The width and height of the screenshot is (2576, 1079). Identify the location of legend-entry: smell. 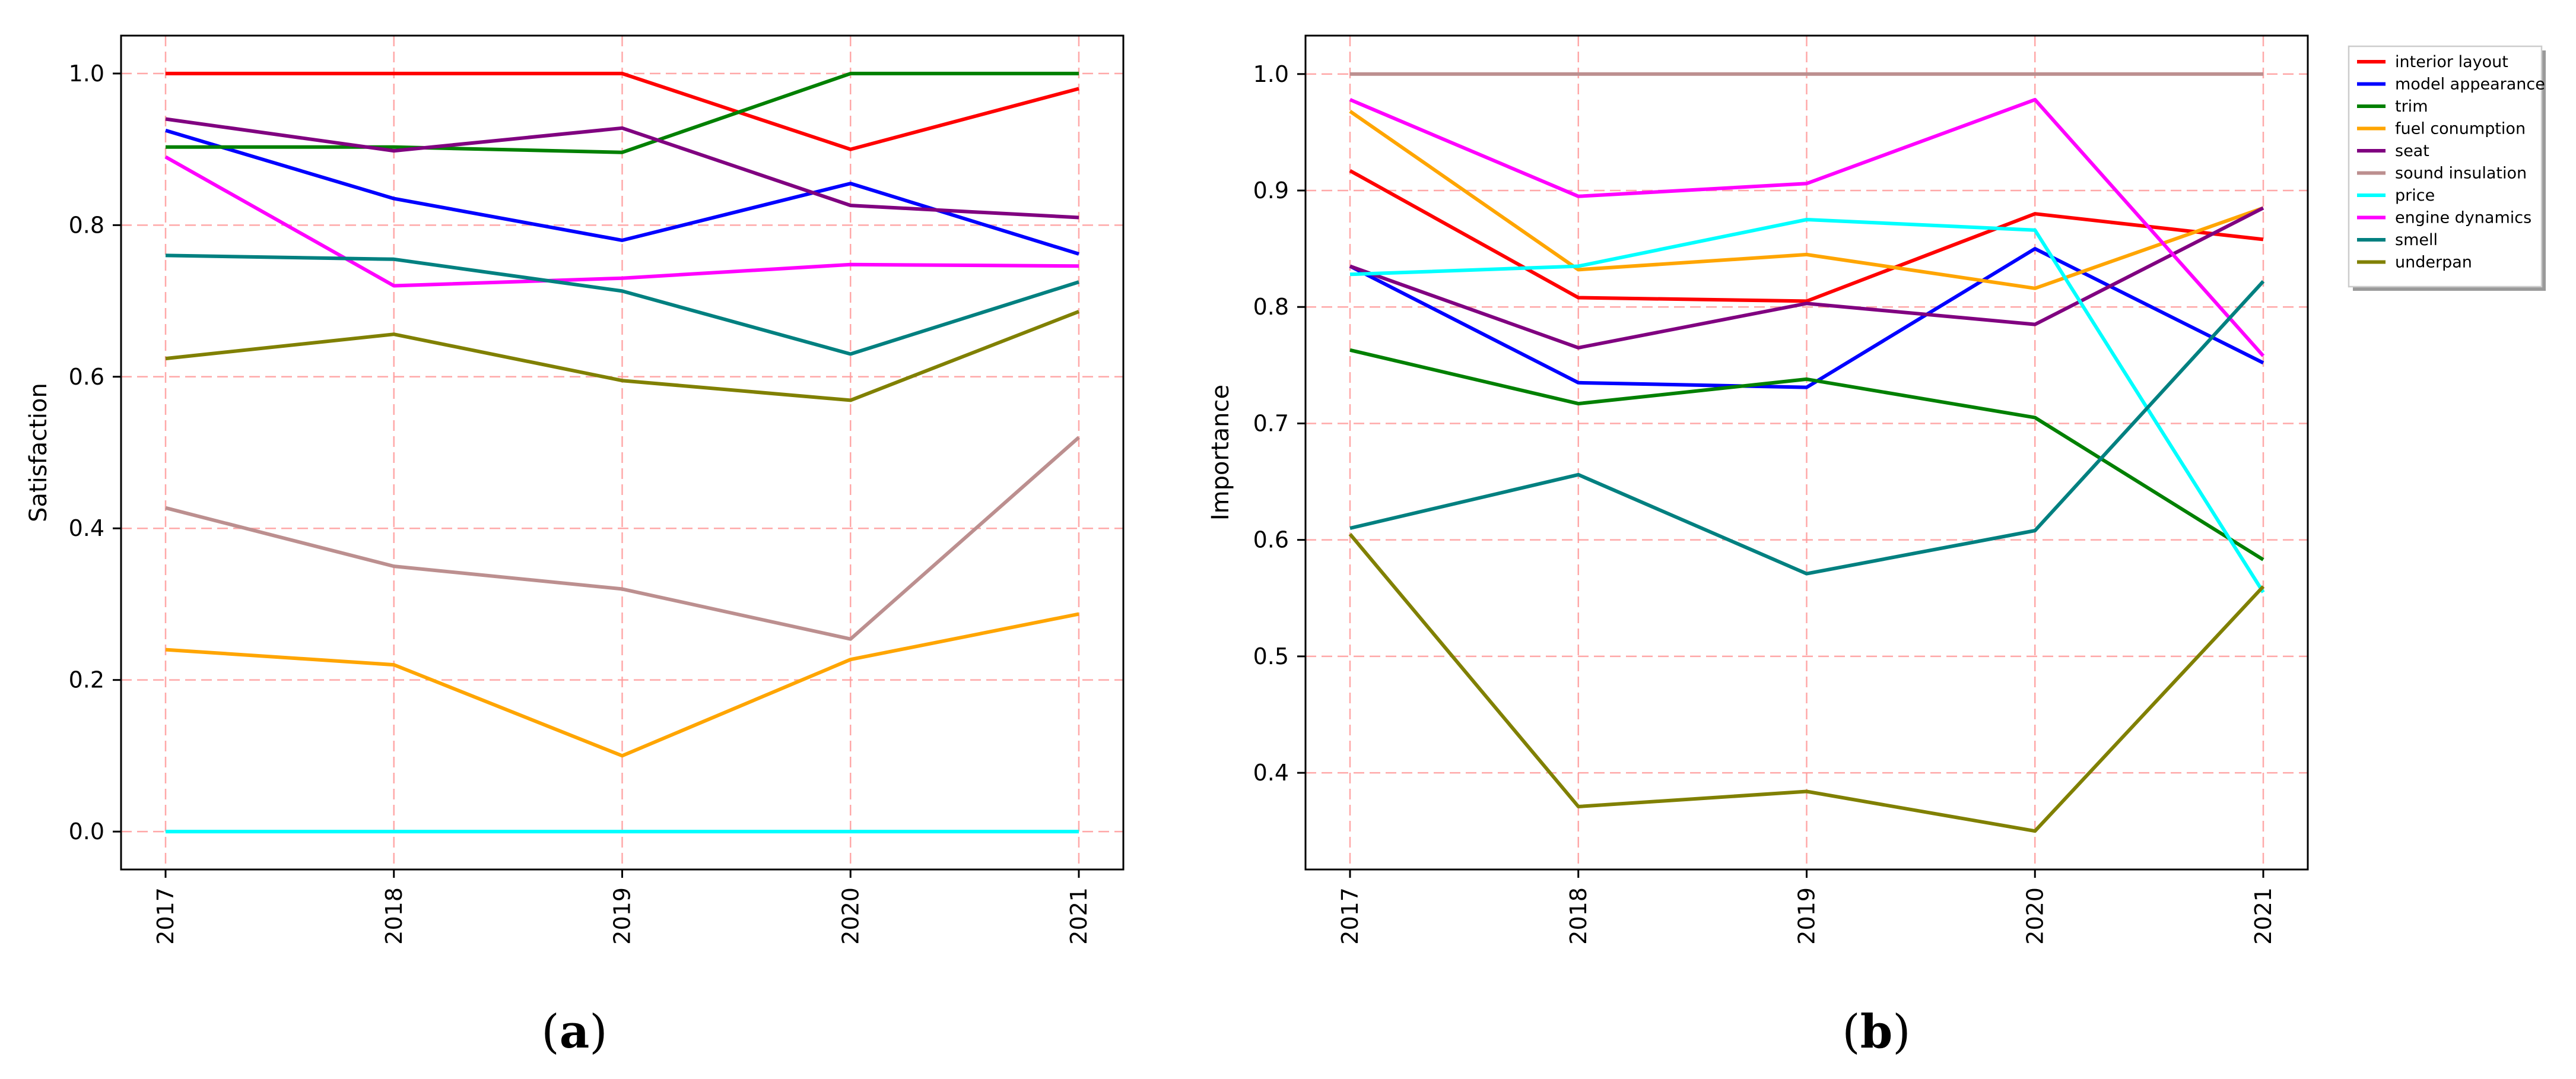
(2416, 240).